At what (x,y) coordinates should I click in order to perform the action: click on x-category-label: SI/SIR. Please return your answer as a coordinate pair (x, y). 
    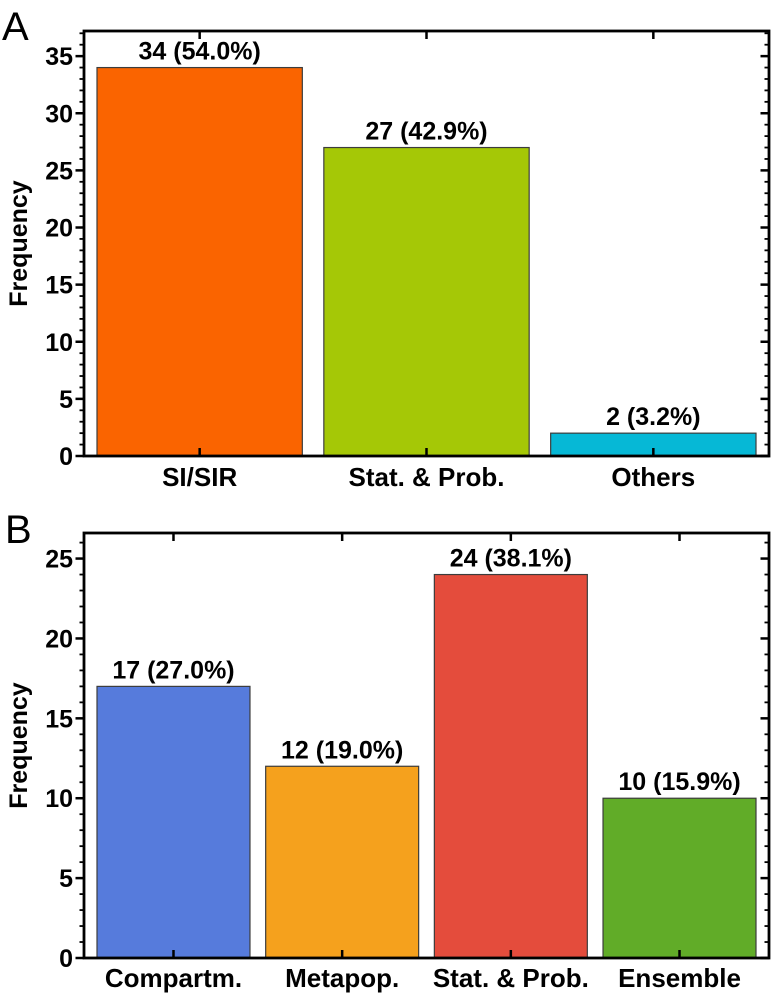
    Looking at the image, I should click on (199, 477).